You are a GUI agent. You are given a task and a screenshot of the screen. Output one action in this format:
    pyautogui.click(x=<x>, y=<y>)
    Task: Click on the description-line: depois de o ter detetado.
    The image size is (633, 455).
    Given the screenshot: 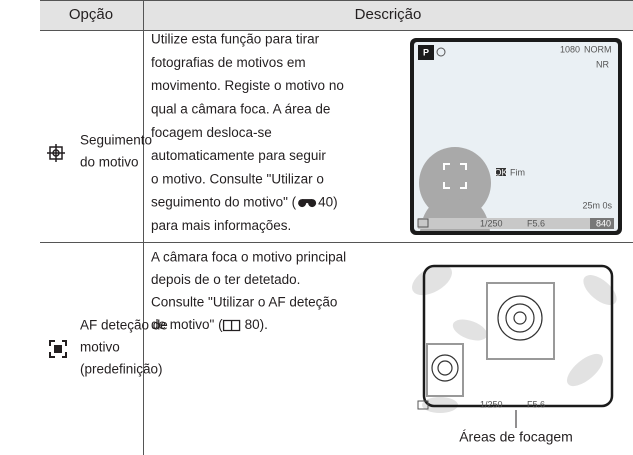 What is the action you would take?
    pyautogui.click(x=225, y=279)
    